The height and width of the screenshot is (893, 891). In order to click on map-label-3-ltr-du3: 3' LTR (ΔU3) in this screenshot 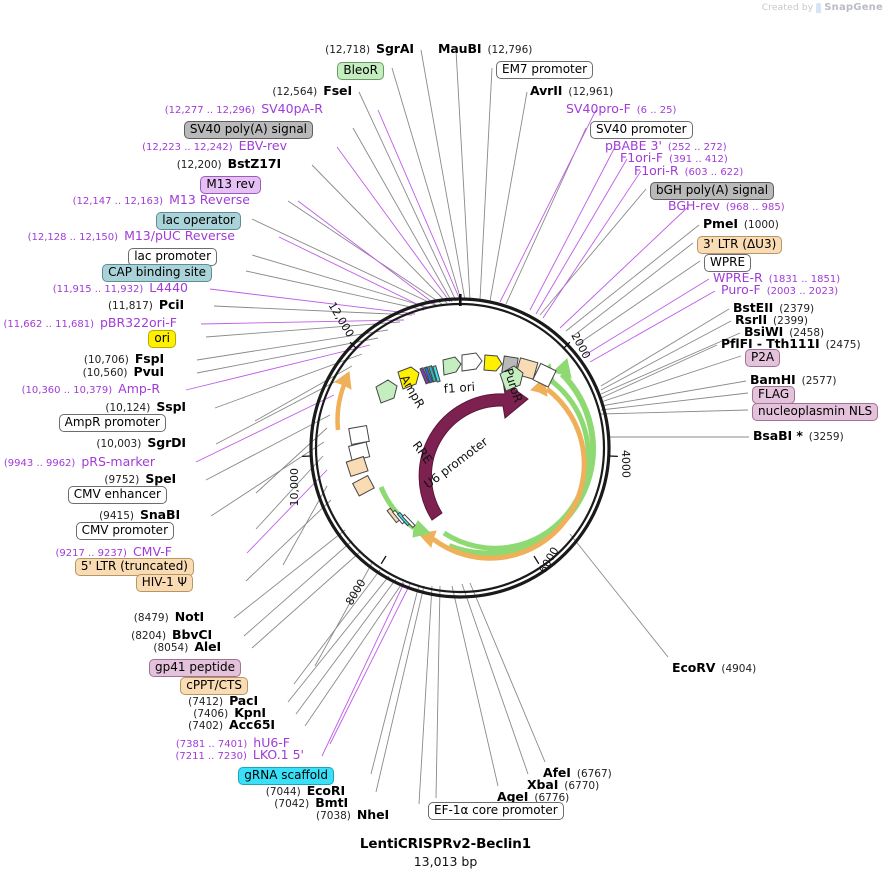, I will do `click(740, 245)`.